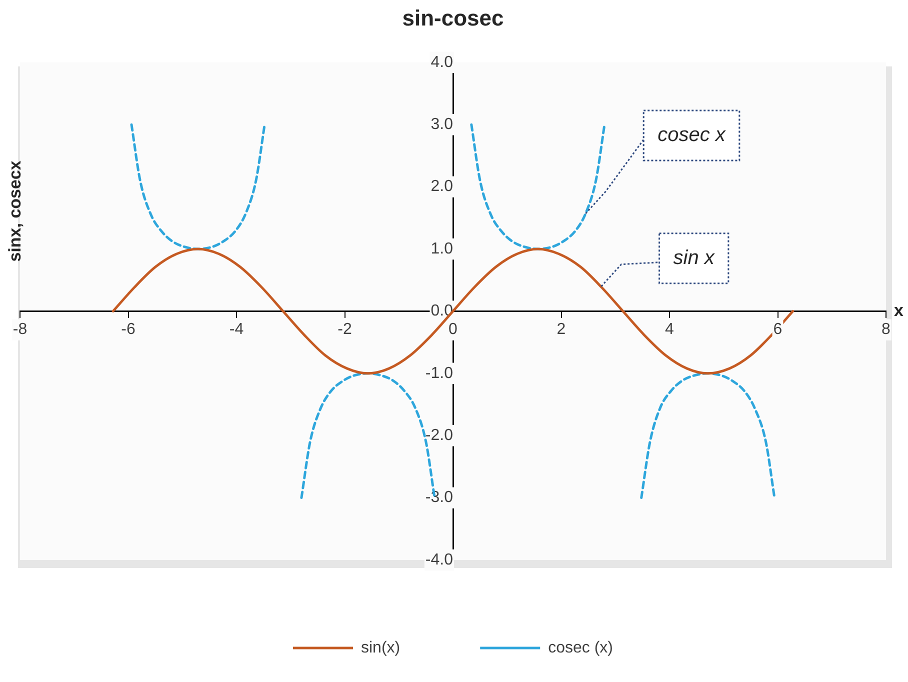 The height and width of the screenshot is (682, 908). Describe the element at coordinates (581, 647) in the screenshot. I see `legend-label: cosec (x)` at that location.